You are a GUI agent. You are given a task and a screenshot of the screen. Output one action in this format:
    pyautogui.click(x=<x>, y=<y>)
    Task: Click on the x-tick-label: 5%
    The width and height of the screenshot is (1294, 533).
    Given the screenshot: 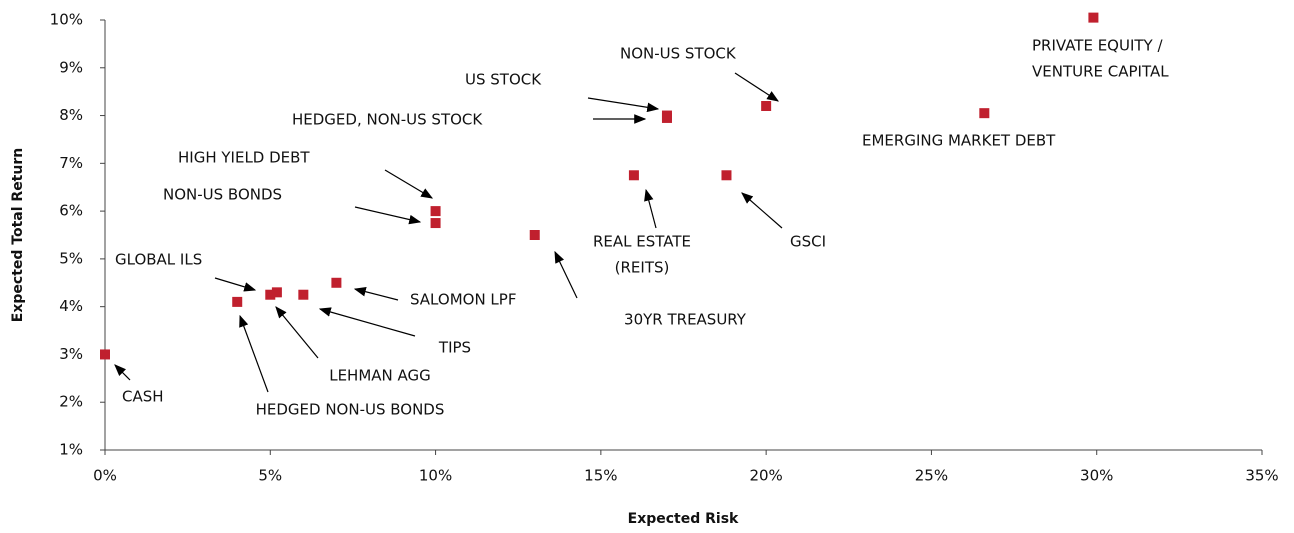 What is the action you would take?
    pyautogui.click(x=270, y=476)
    